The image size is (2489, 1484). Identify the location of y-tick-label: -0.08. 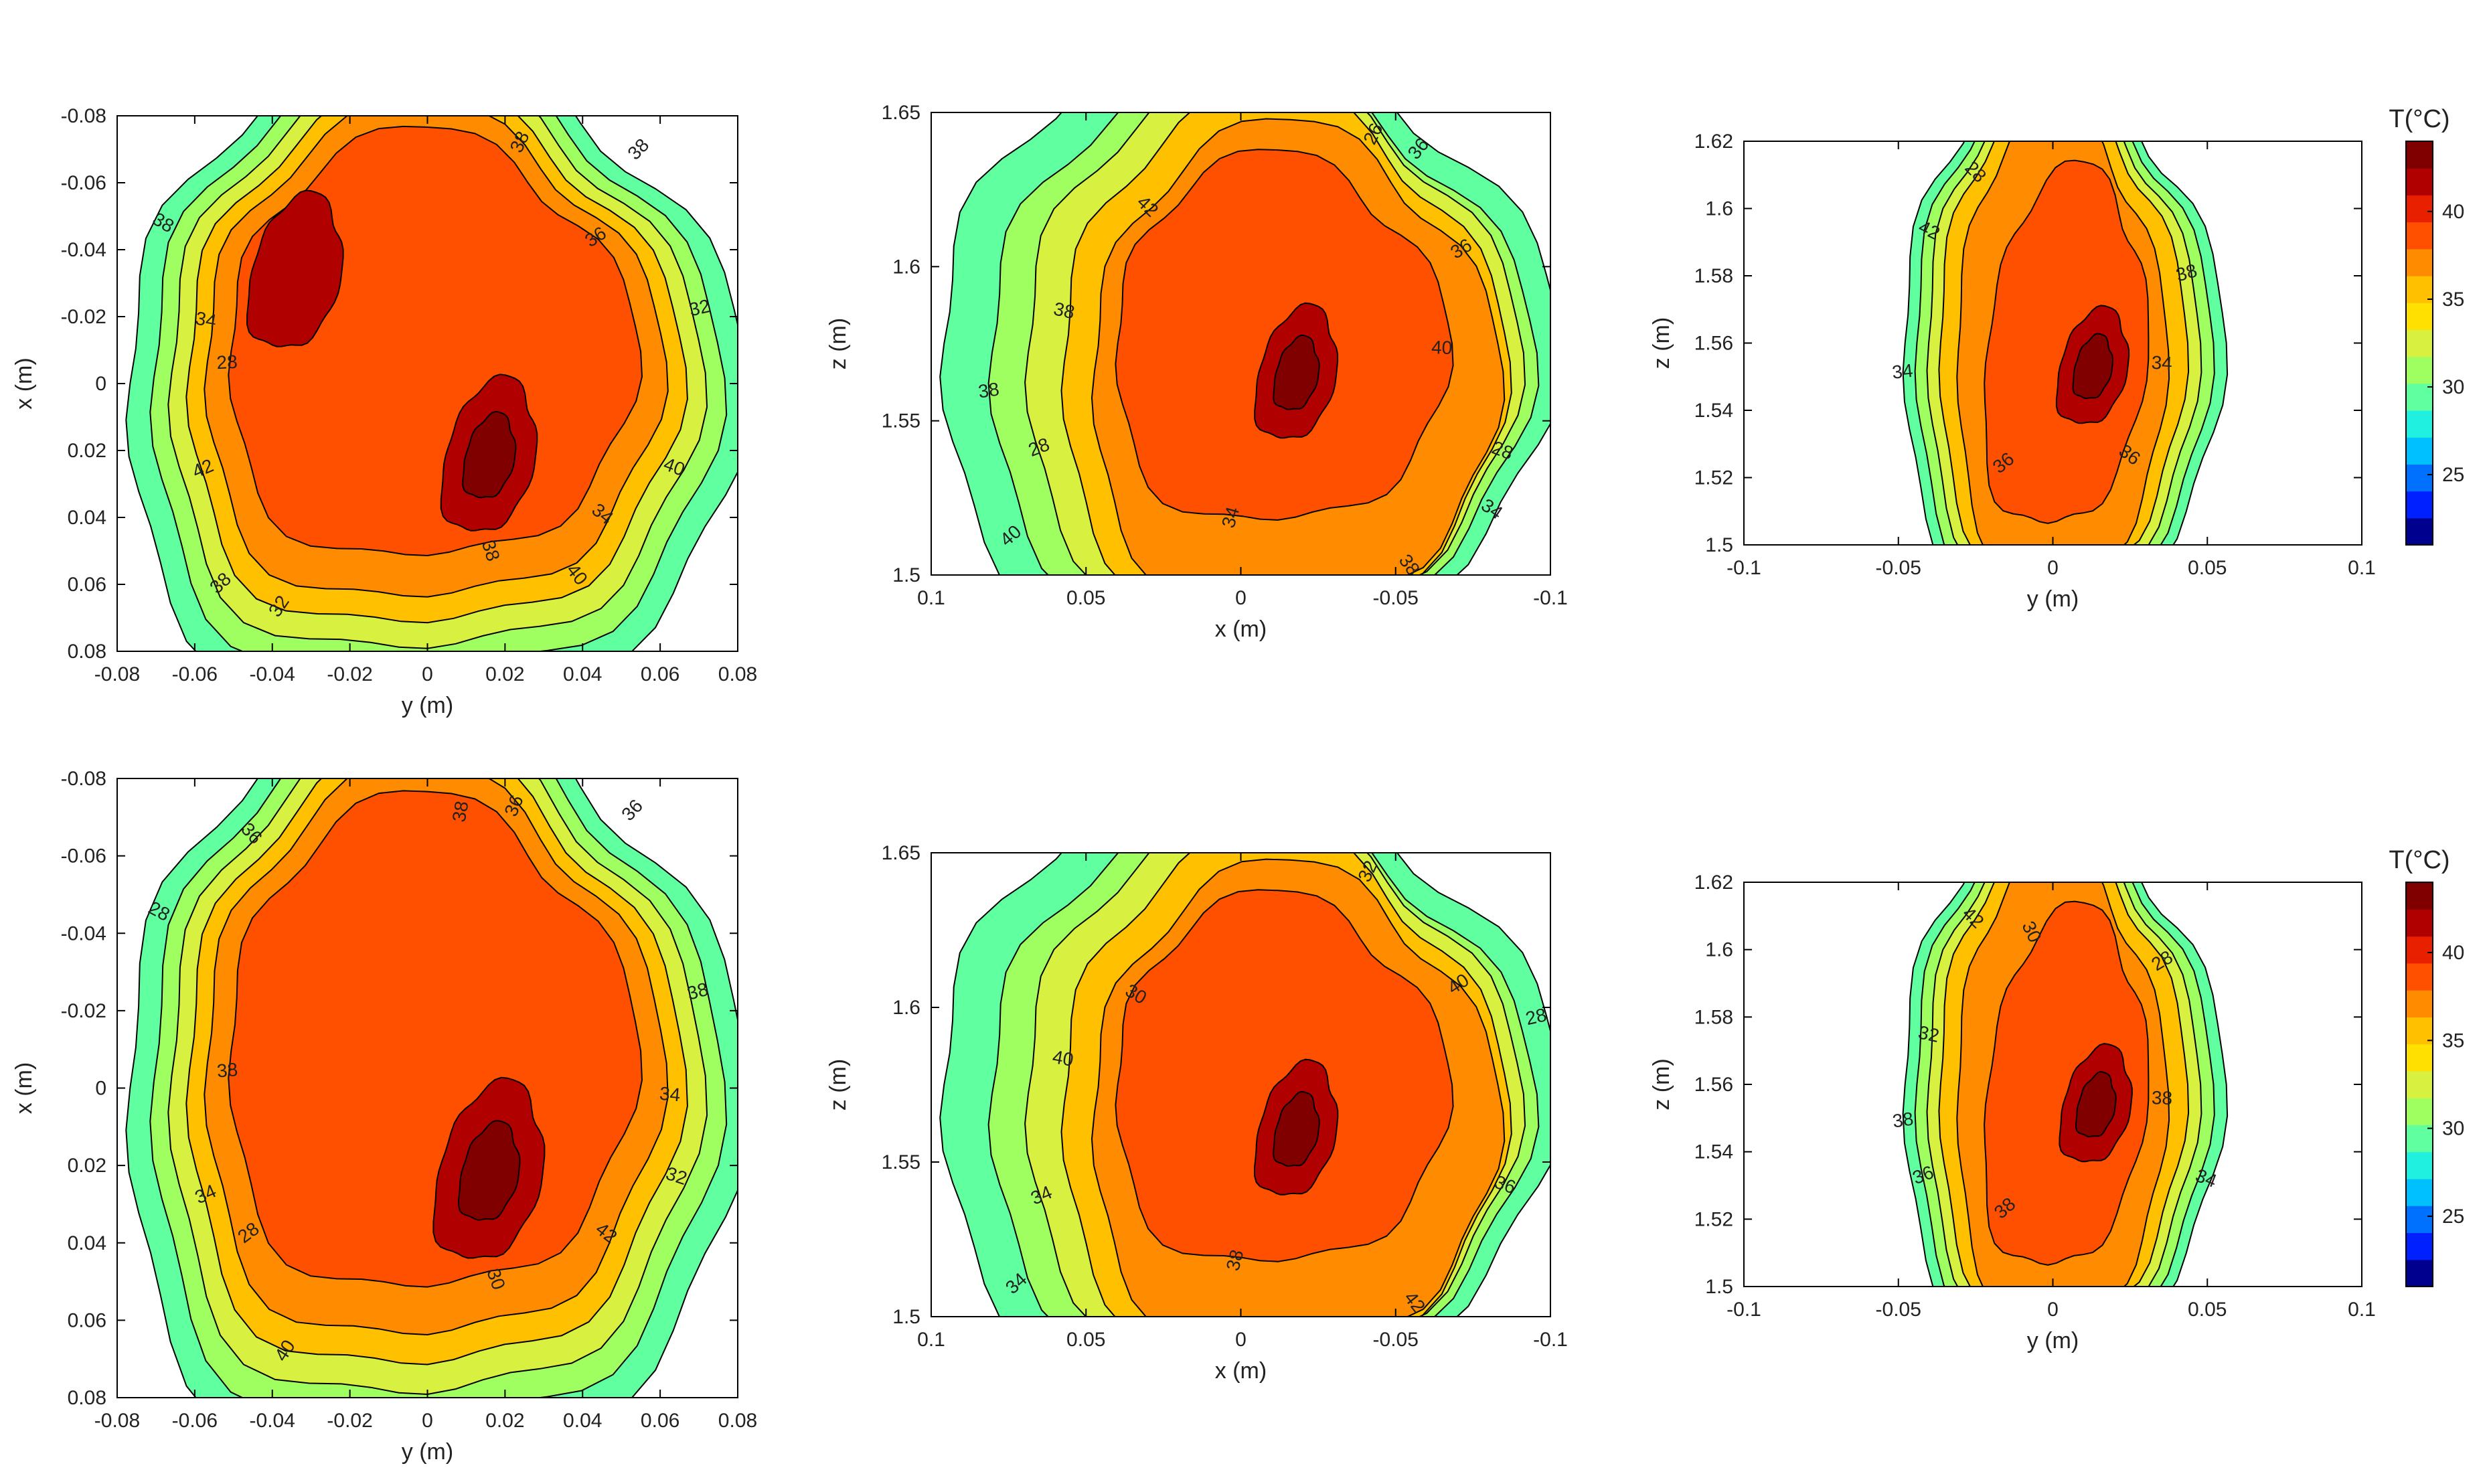
(83, 779).